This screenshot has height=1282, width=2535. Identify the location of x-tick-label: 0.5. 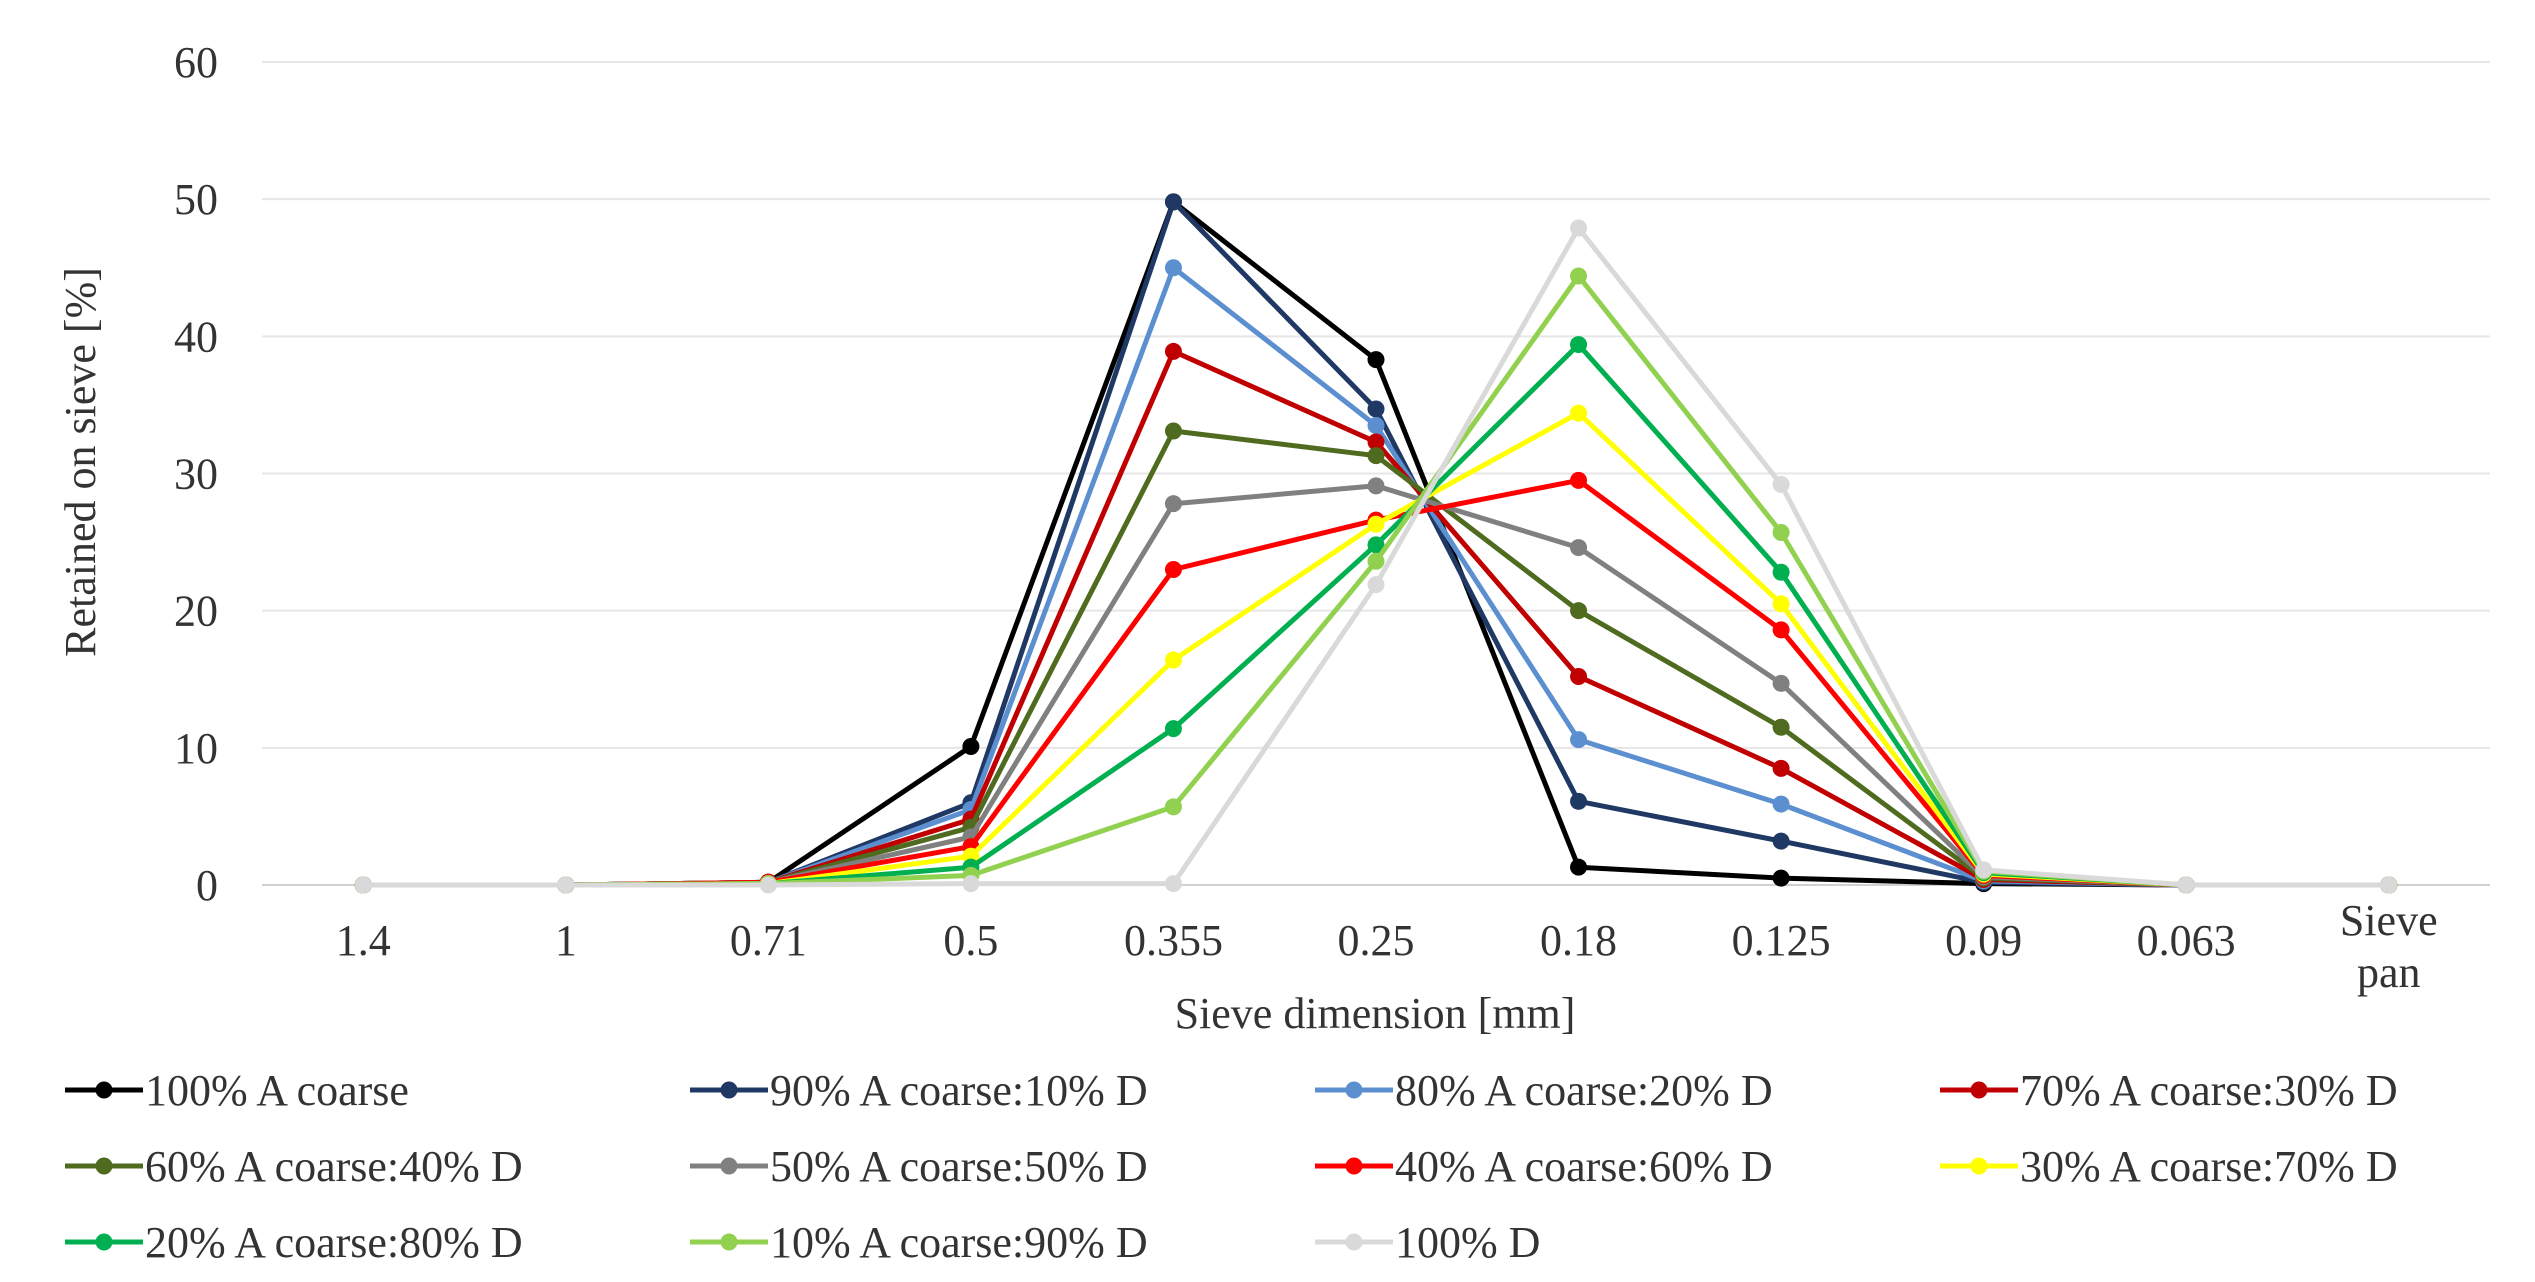
(970, 940).